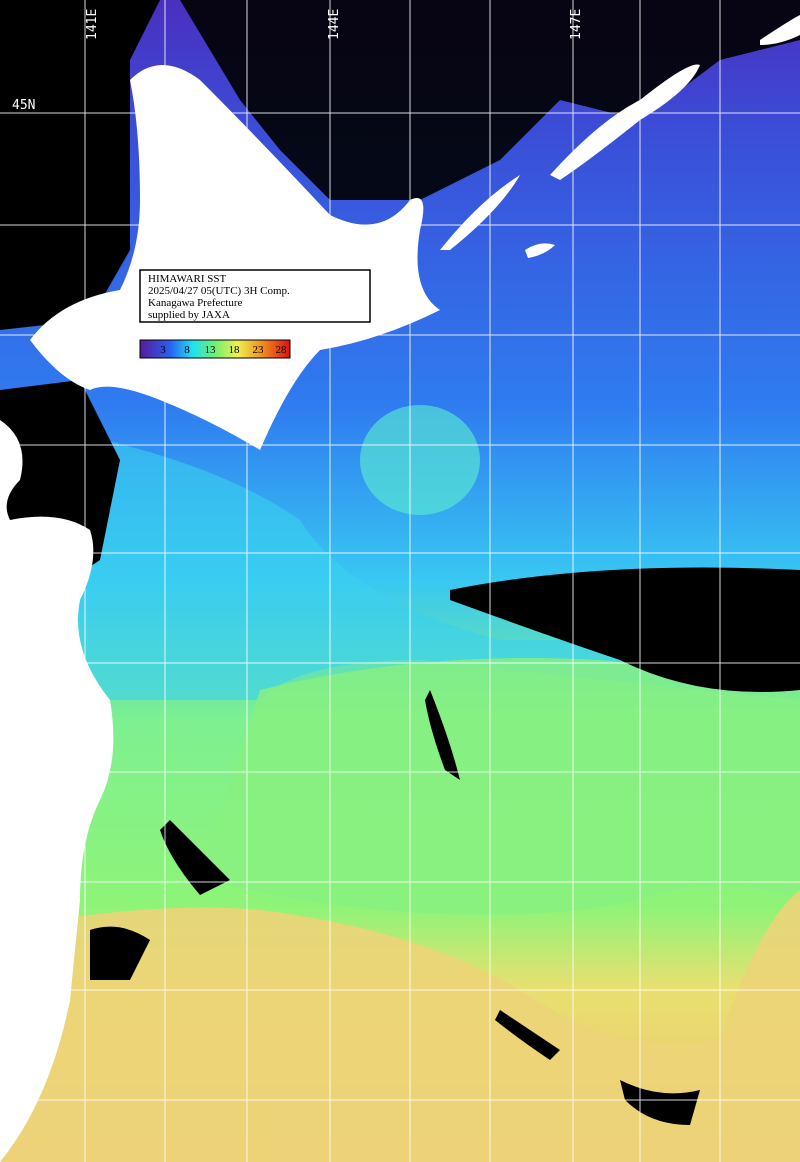 This screenshot has width=800, height=1162. What do you see at coordinates (298, 61) in the screenshot?
I see `coordinate-labels: 141E 144E 147E 45N` at bounding box center [298, 61].